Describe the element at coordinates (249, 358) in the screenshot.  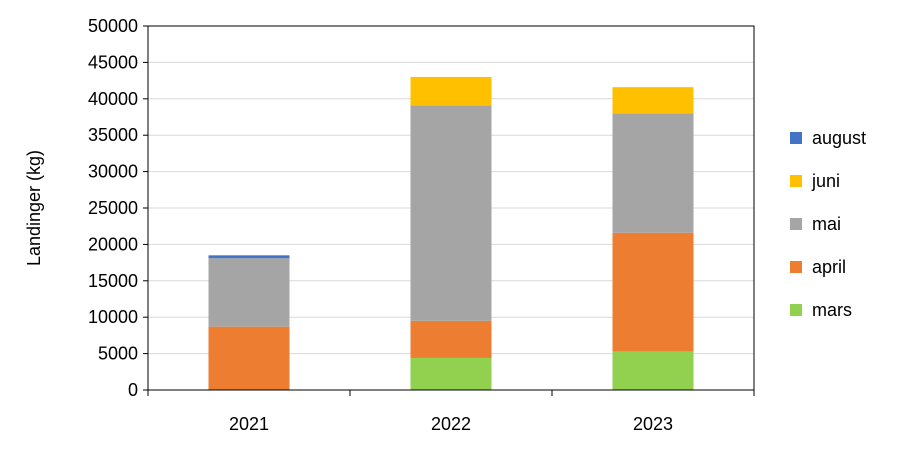
I see `bar-segment-april-2021` at that location.